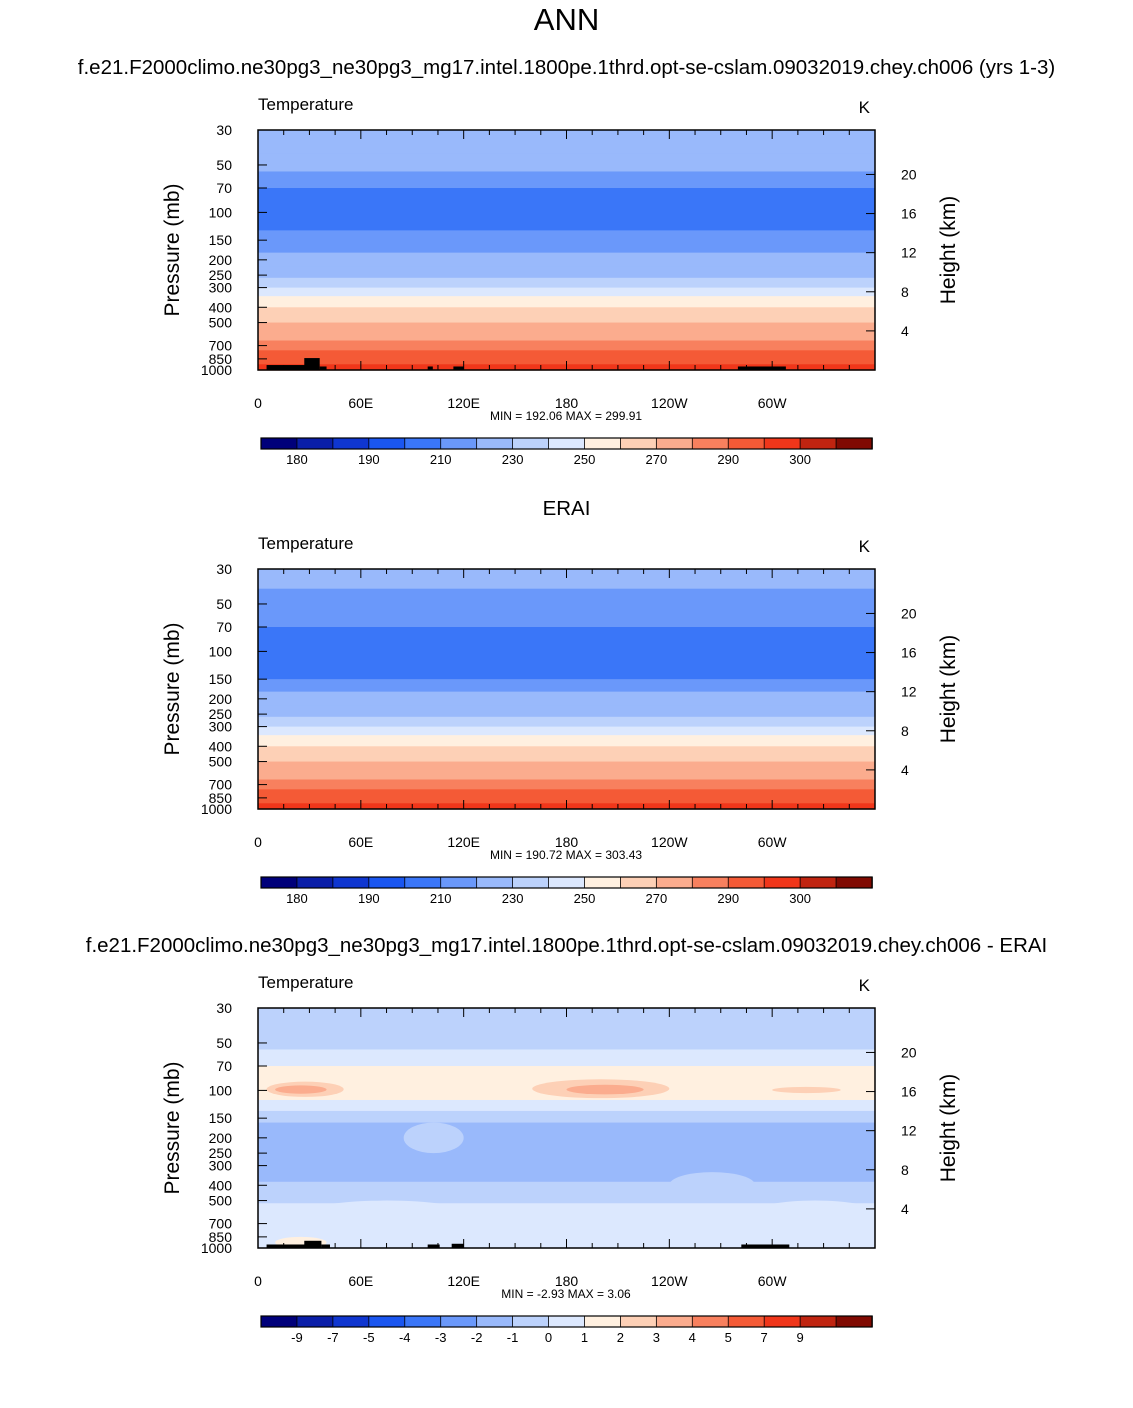 The width and height of the screenshot is (1133, 1408). Describe the element at coordinates (905, 1209) in the screenshot. I see `height-tick-label: 4` at that location.